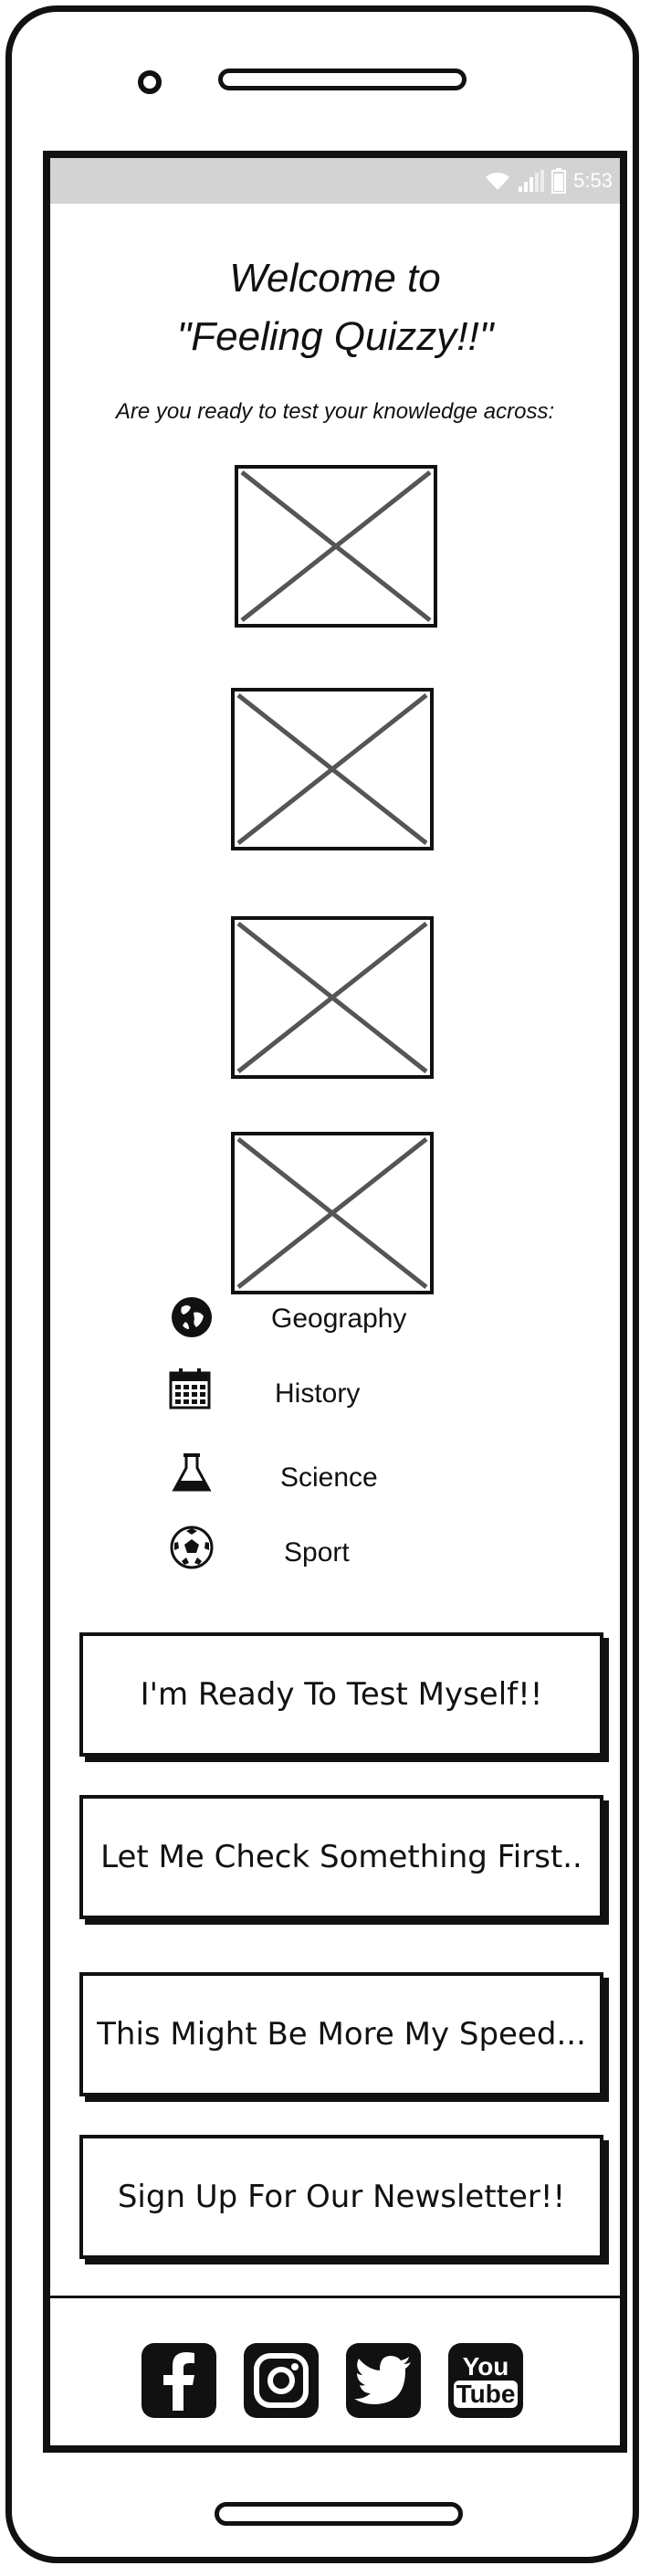  I want to click on calendar-icon, so click(190, 1388).